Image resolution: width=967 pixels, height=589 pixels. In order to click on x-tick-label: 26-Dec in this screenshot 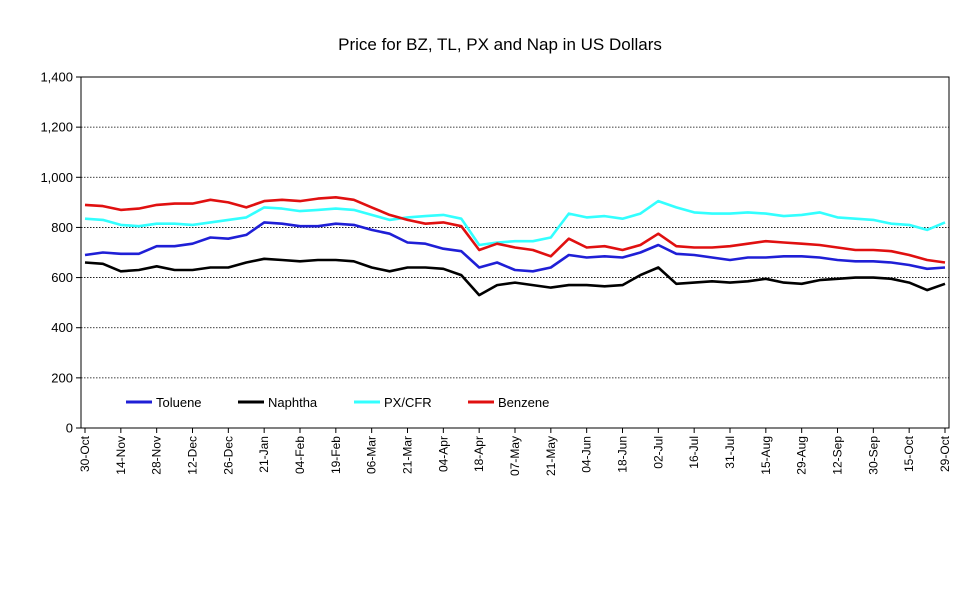, I will do `click(228, 455)`.